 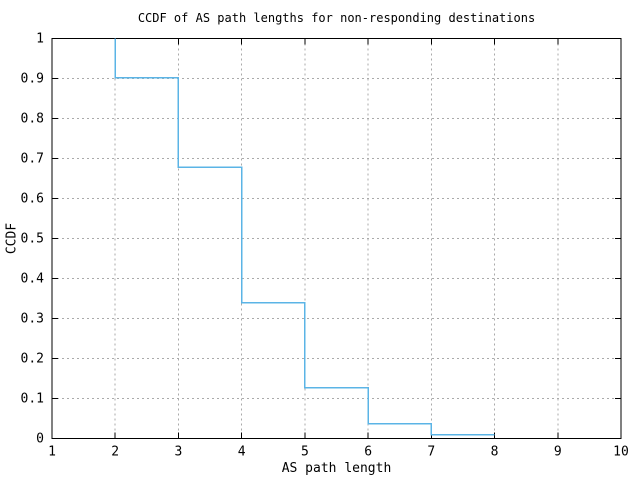 What do you see at coordinates (32, 159) in the screenshot?
I see `y-tick-label: 0.7` at bounding box center [32, 159].